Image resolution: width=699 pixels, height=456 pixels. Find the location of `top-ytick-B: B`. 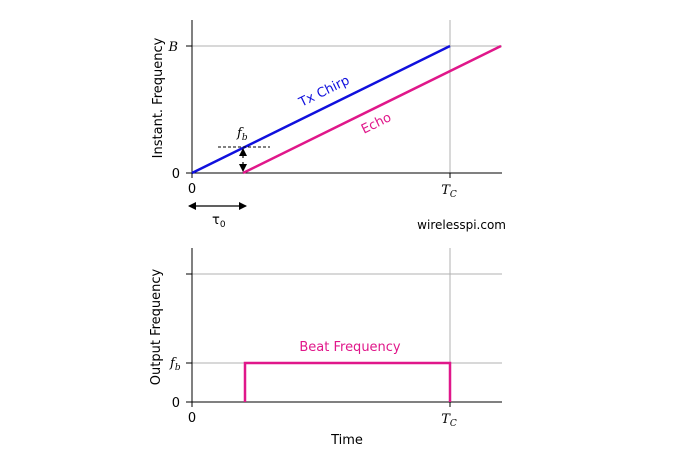

top-ytick-B: B is located at coordinates (172, 47).